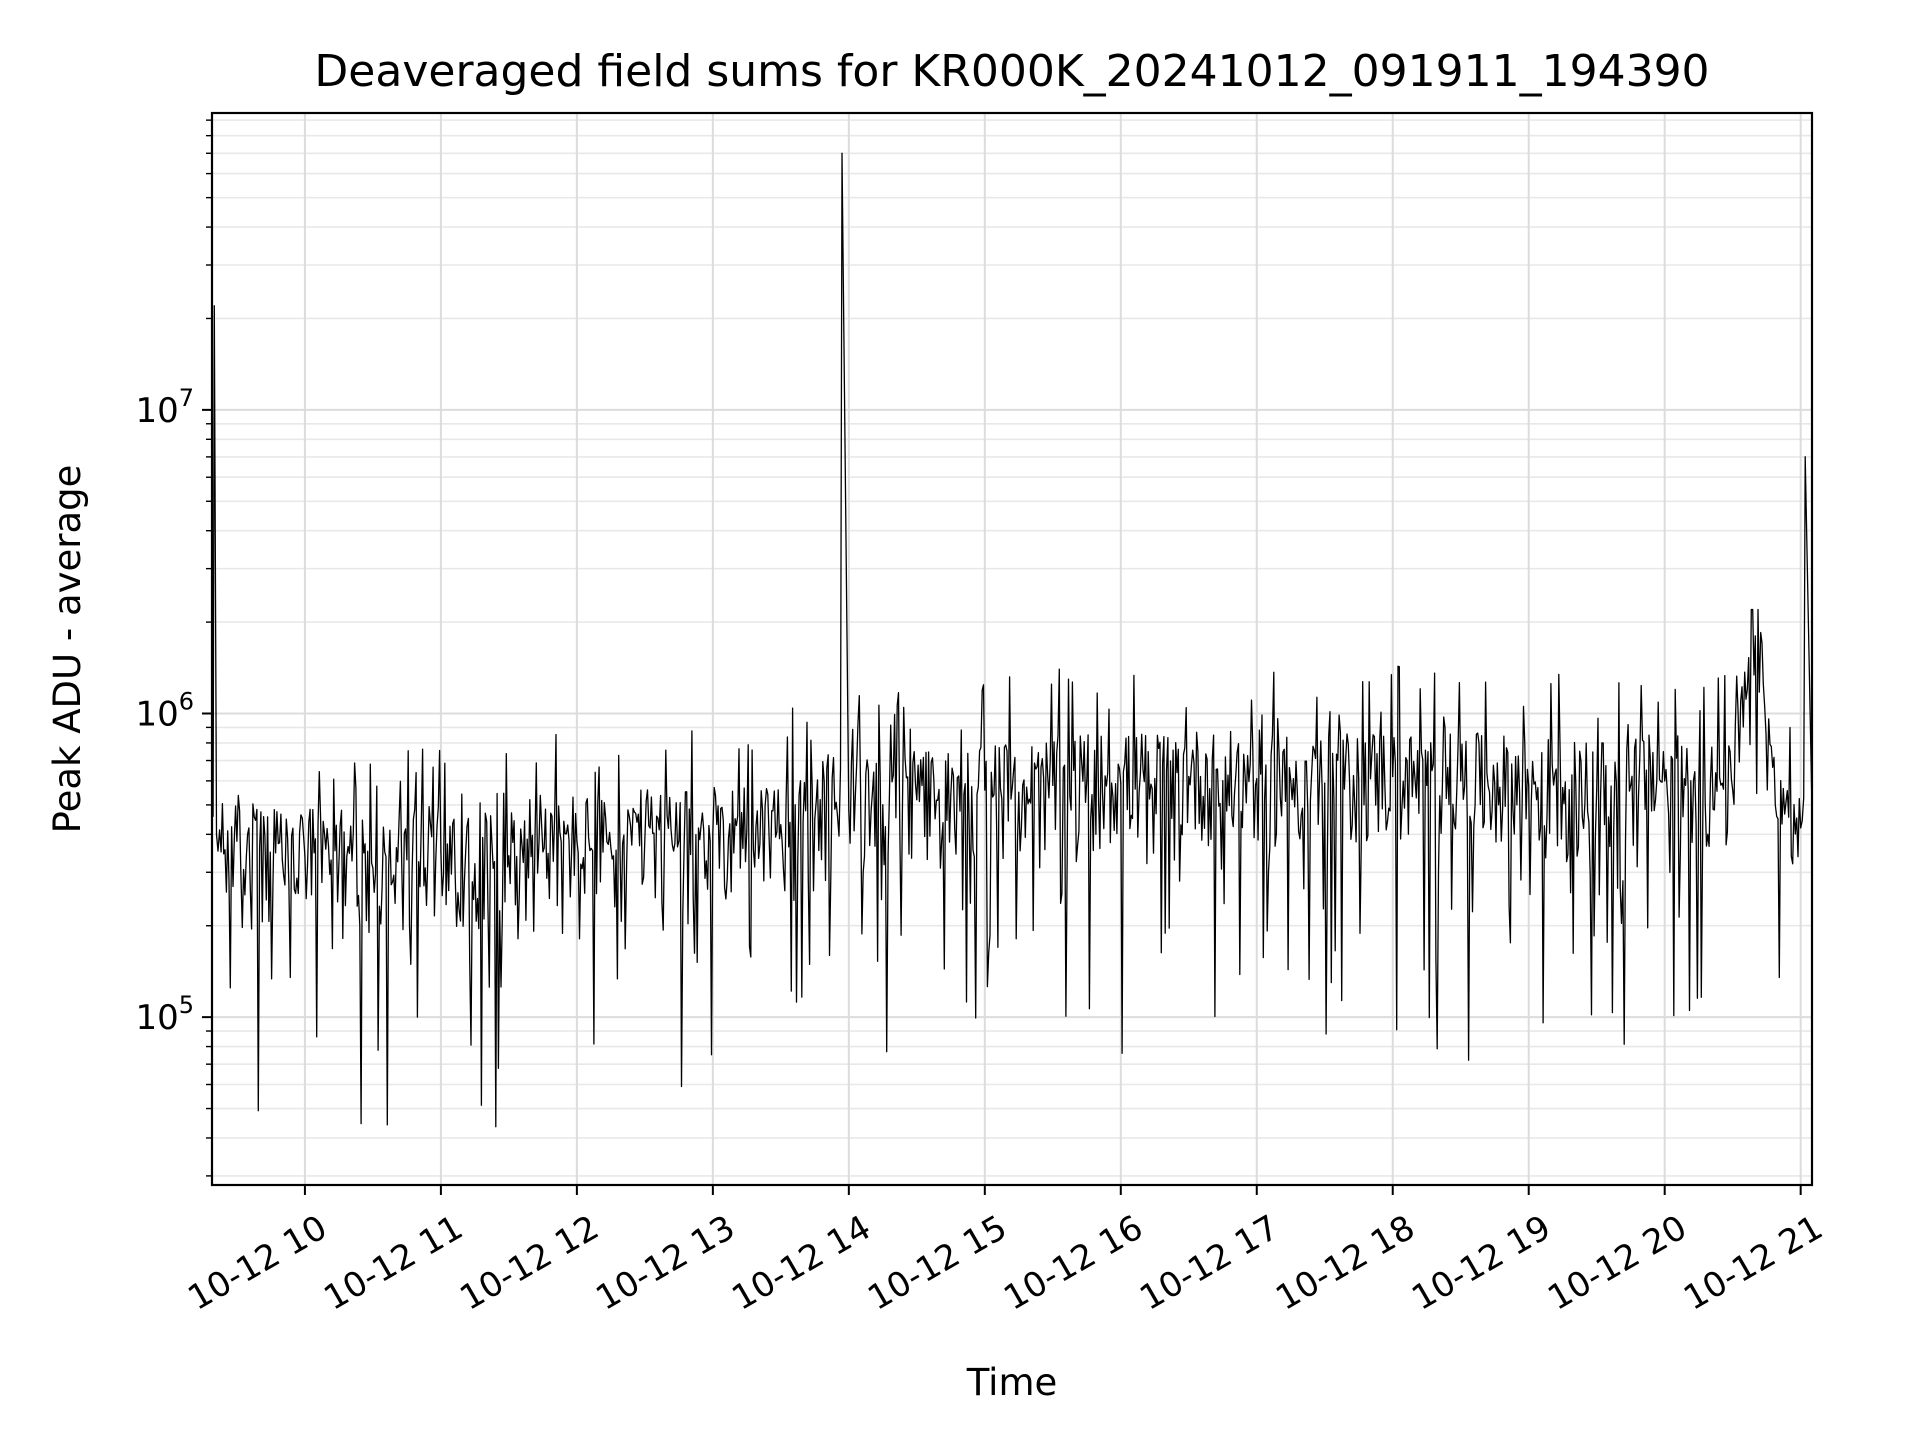 Image resolution: width=1920 pixels, height=1445 pixels. What do you see at coordinates (1012, 1382) in the screenshot?
I see `x-axis-label: Time` at bounding box center [1012, 1382].